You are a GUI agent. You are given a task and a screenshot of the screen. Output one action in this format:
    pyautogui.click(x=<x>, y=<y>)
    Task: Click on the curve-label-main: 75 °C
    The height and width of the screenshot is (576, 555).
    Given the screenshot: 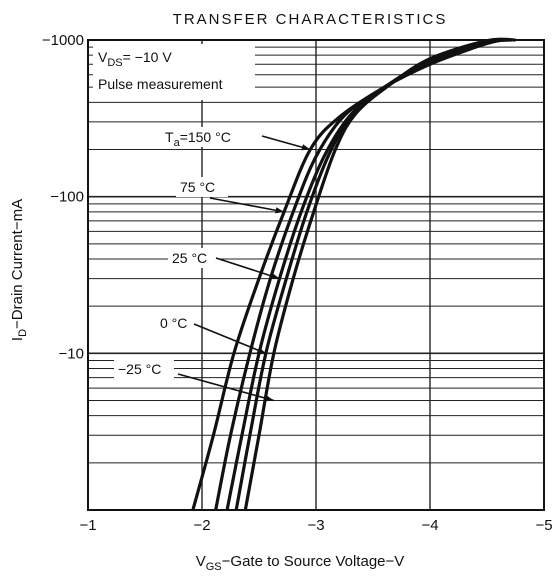 What is the action you would take?
    pyautogui.click(x=197, y=187)
    